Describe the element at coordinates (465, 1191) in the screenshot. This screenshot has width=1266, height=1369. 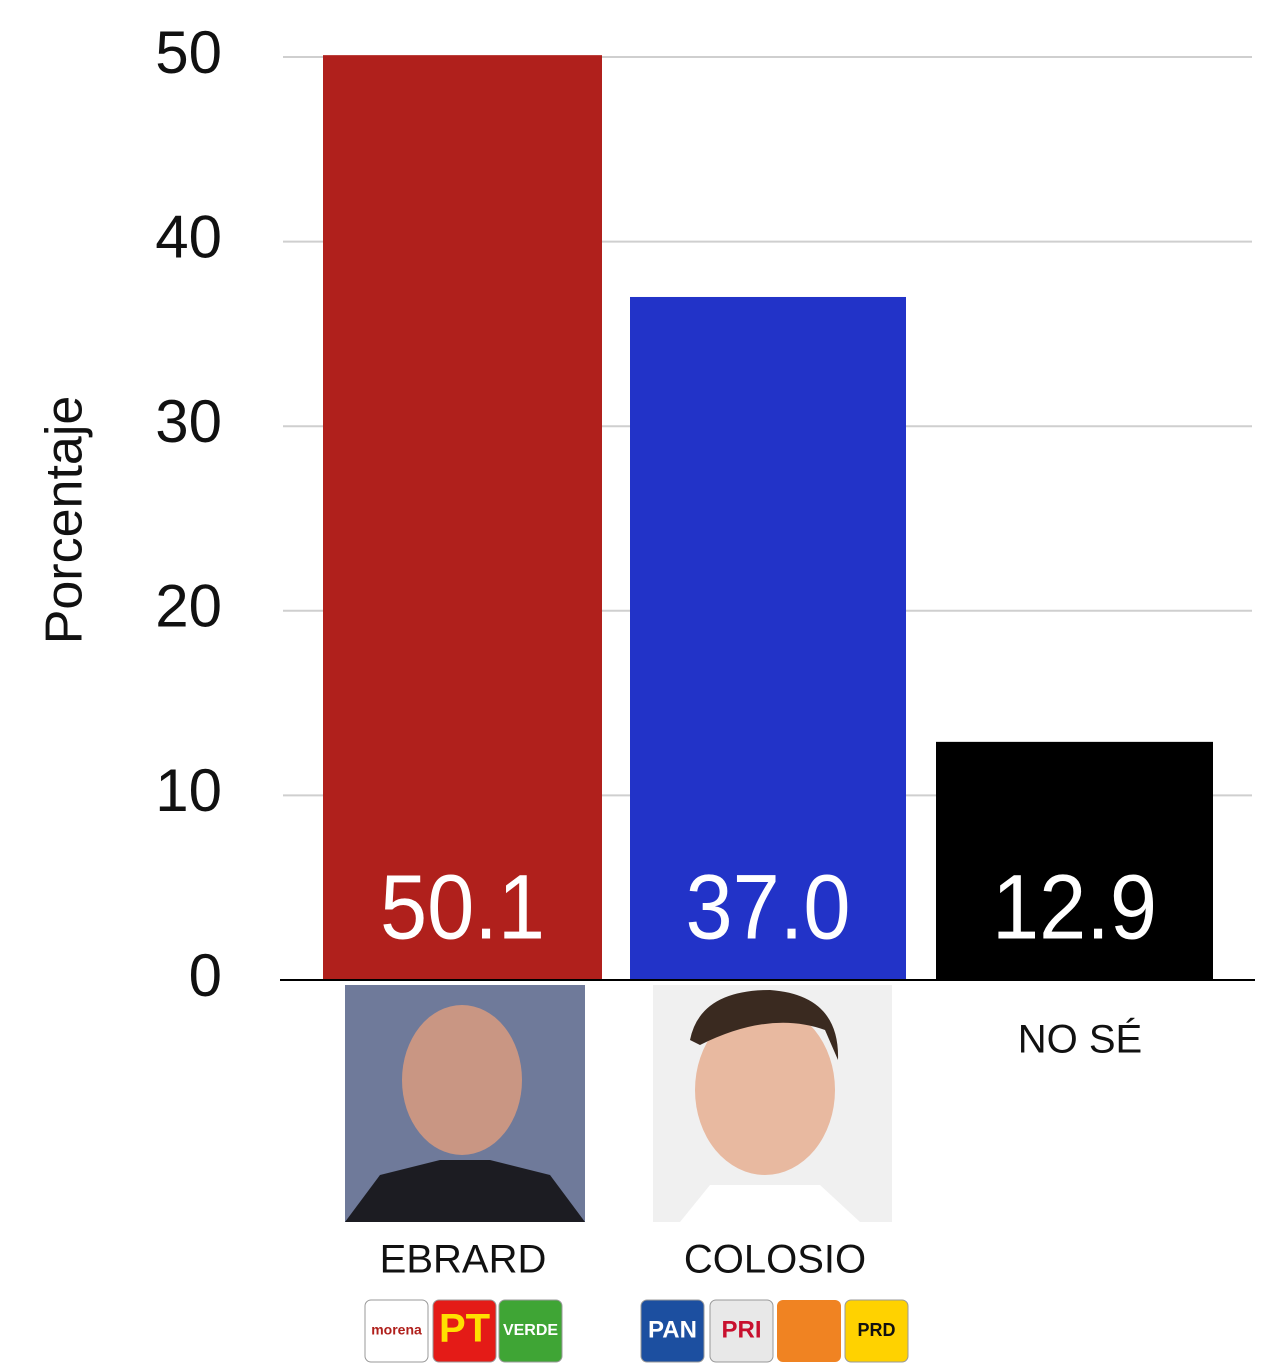
I see `suit` at that location.